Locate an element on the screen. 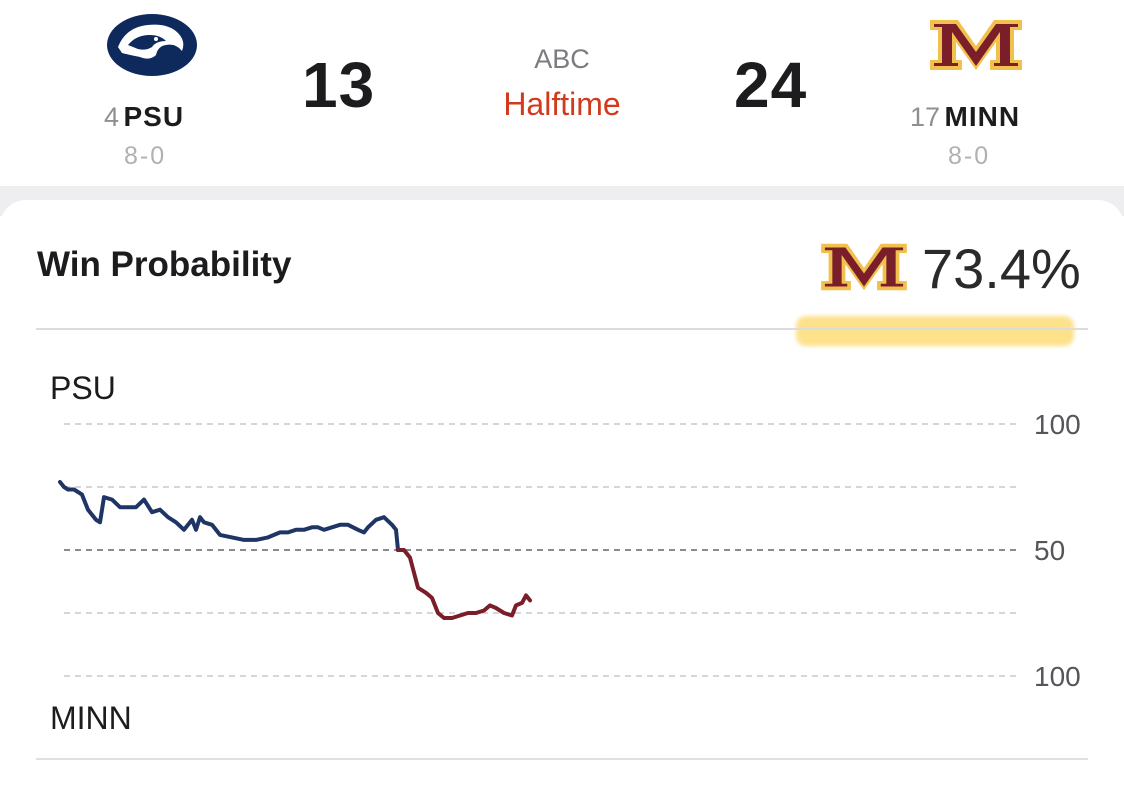 The image size is (1124, 800). win-probability-title: Win Probability is located at coordinates (164, 264).